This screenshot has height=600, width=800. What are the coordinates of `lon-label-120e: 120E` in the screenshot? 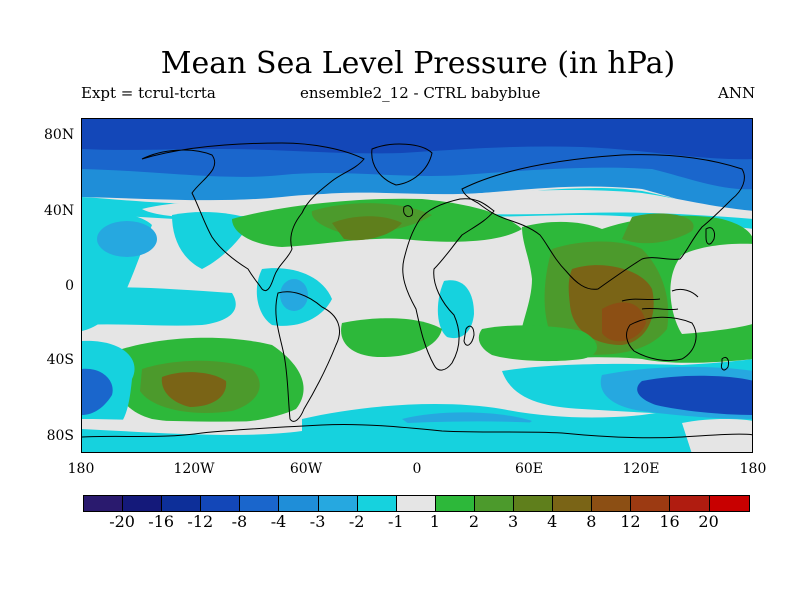 It's located at (641, 469).